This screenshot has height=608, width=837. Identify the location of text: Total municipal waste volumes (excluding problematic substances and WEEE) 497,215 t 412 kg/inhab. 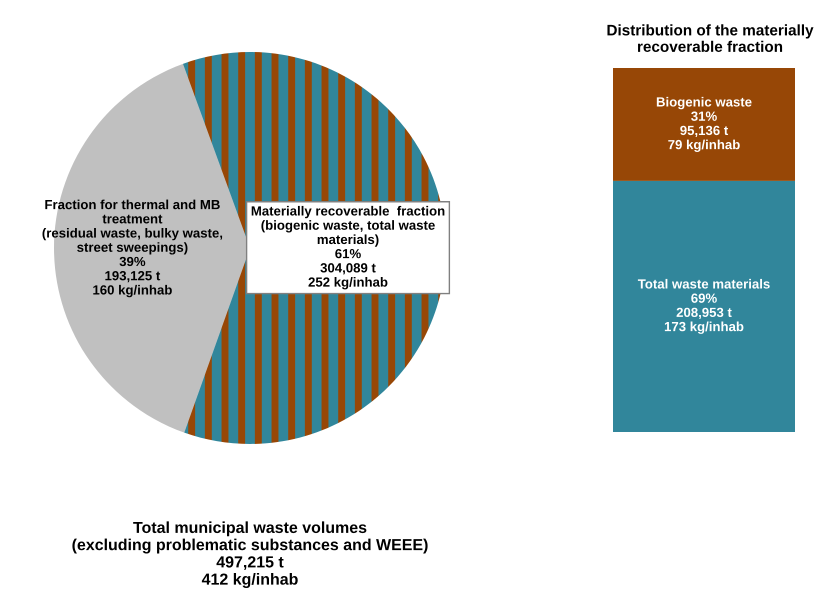
(250, 554).